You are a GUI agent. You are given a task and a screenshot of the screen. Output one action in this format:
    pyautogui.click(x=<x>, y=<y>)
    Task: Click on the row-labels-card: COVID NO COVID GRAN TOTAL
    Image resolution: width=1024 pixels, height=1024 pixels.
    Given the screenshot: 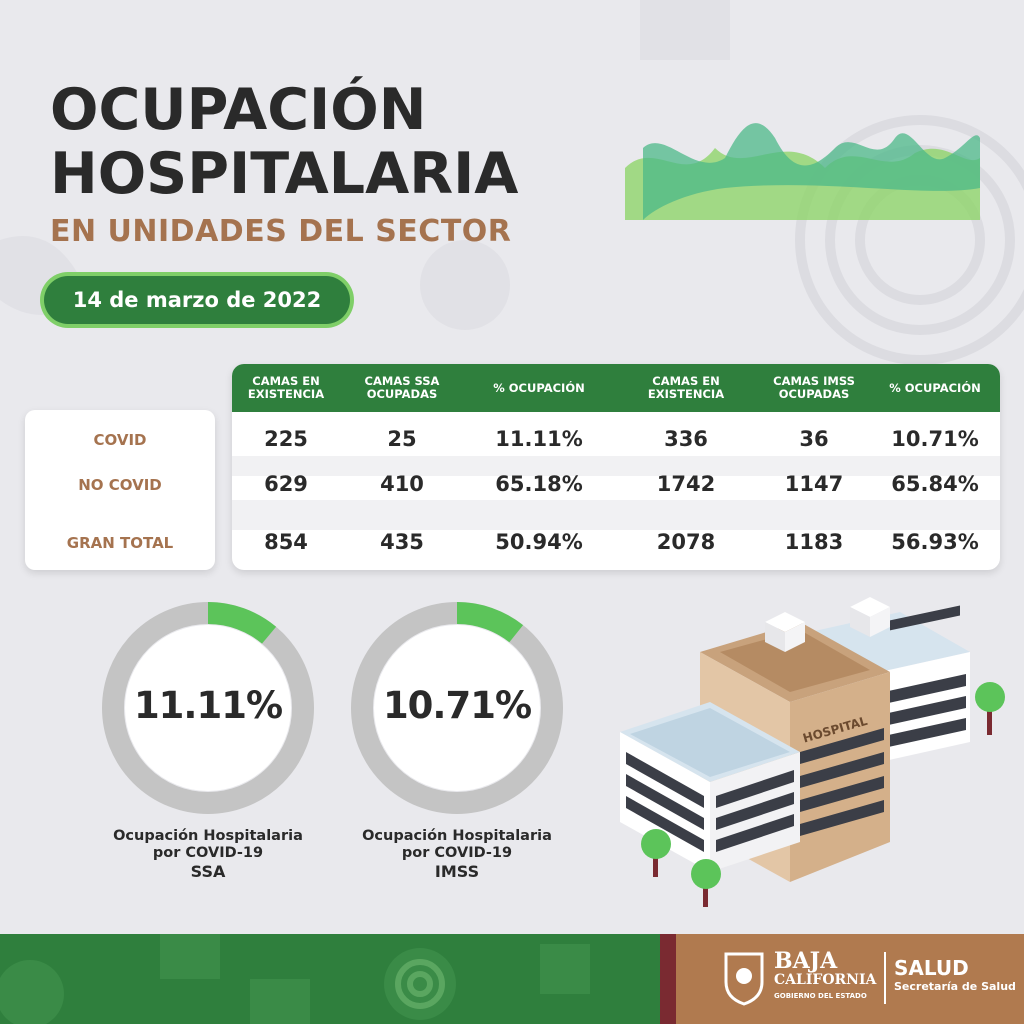 What is the action you would take?
    pyautogui.click(x=120, y=490)
    